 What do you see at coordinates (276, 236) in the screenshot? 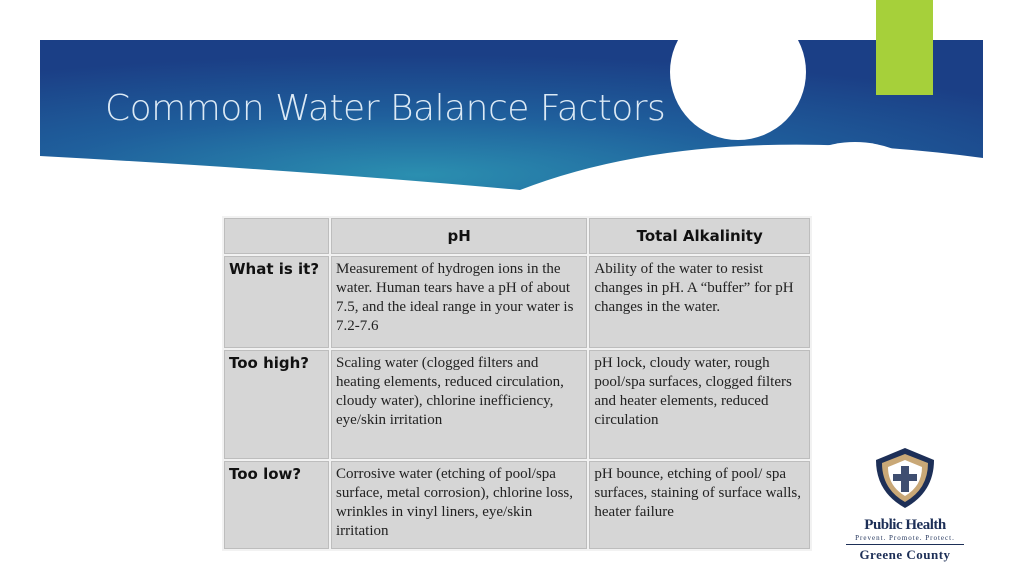
I see `header-cell` at bounding box center [276, 236].